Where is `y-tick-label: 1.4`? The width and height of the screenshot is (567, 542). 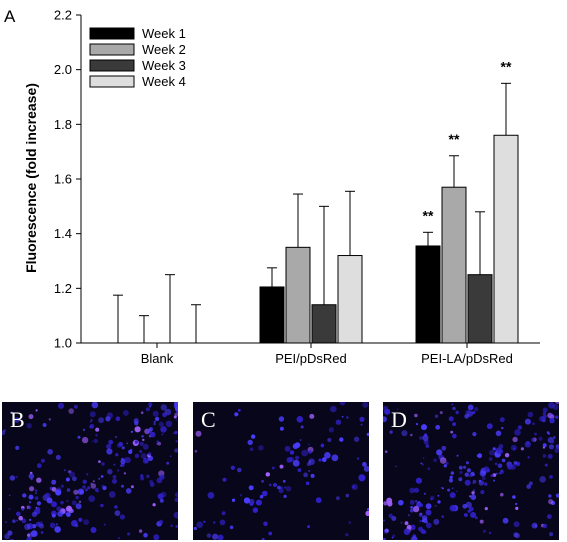
y-tick-label: 1.4 is located at coordinates (63, 233).